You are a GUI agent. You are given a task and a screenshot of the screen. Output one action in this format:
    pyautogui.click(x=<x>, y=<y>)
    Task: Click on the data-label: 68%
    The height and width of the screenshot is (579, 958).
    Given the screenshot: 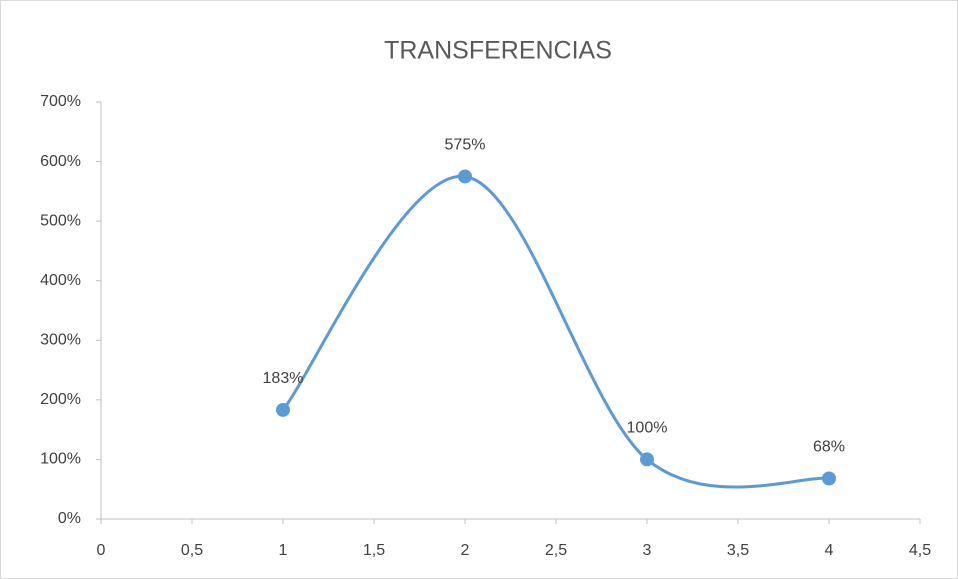 What is the action you would take?
    pyautogui.click(x=829, y=447)
    